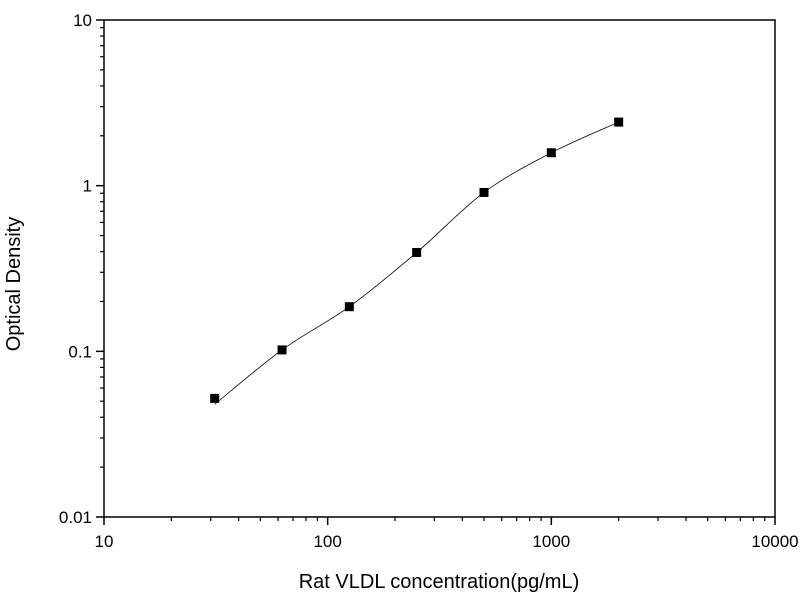 Image resolution: width=800 pixels, height=605 pixels. Describe the element at coordinates (75, 517) in the screenshot. I see `y-tick-label: 0.01` at that location.